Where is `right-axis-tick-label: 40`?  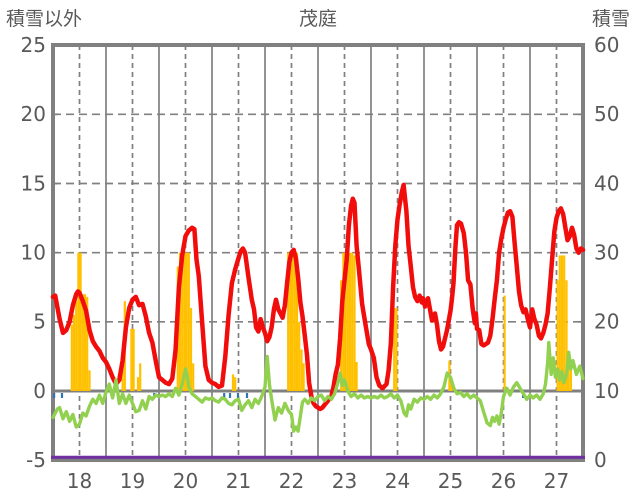
right-axis-tick-label: 40 is located at coordinates (606, 183).